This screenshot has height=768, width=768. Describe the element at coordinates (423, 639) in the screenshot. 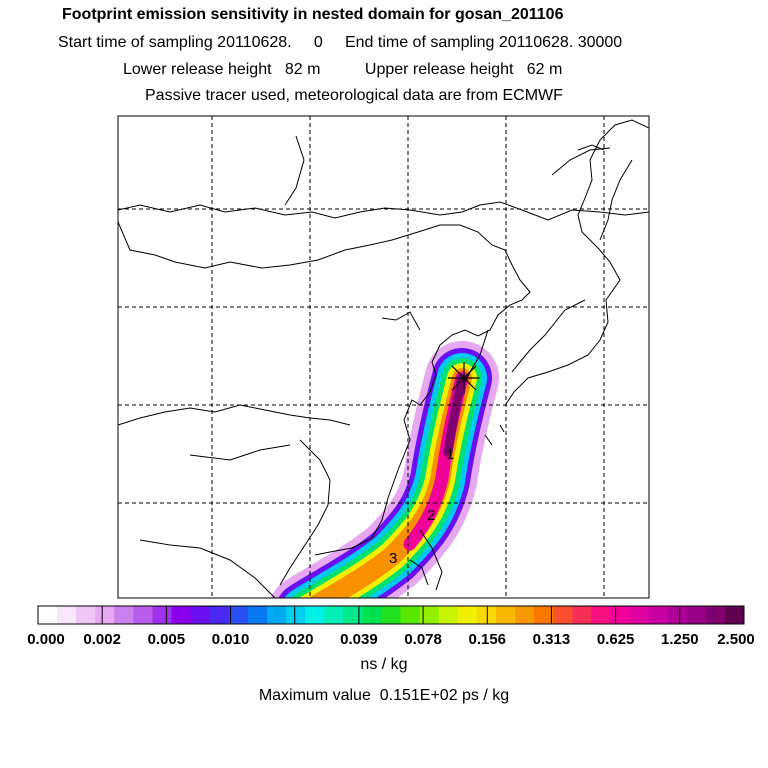

I see `colorbar-tick-label: 0.078` at that location.